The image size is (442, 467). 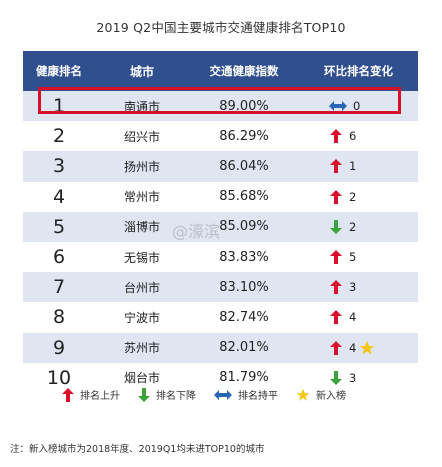 What do you see at coordinates (59, 347) in the screenshot?
I see `rank-cell: 9` at bounding box center [59, 347].